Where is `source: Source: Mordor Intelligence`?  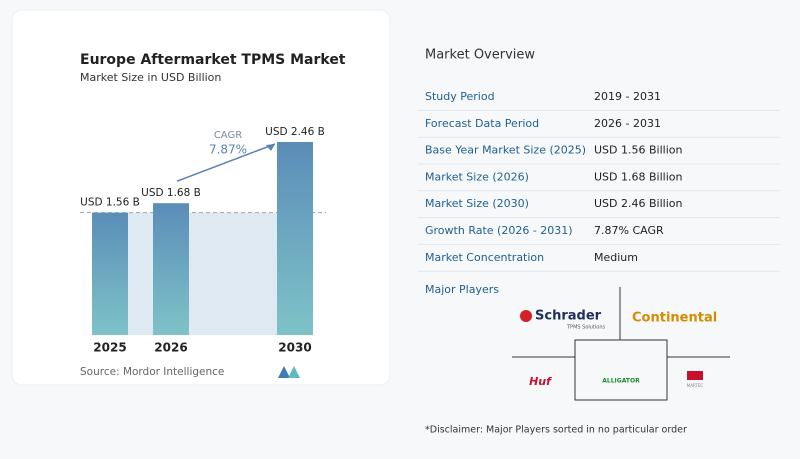
source: Source: Mordor Intelligence is located at coordinates (152, 372).